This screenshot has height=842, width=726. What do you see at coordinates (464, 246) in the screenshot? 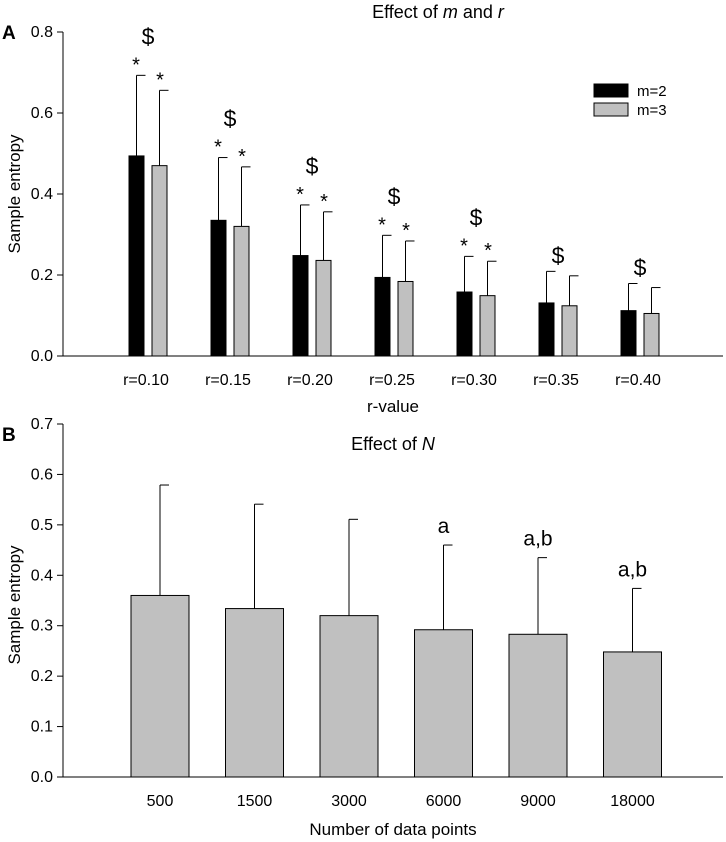
I see `star-m2-r=0.30: *` at bounding box center [464, 246].